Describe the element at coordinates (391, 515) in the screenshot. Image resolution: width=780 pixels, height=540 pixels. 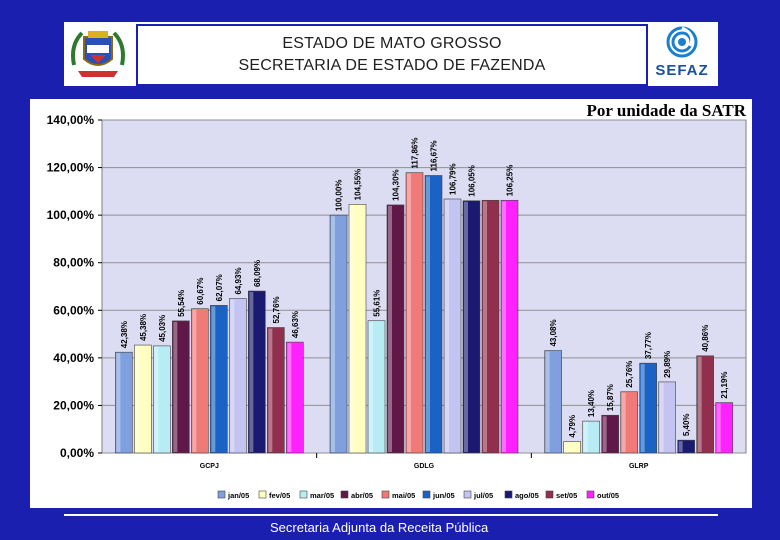
I see `footer-divider` at that location.